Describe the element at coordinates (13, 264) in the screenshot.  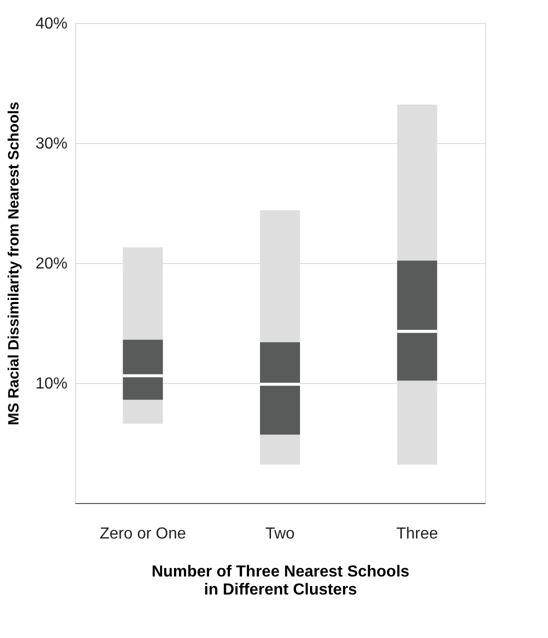
I see `y-axis-title: MS Racial Dissimilarity from Nearest Schools` at that location.